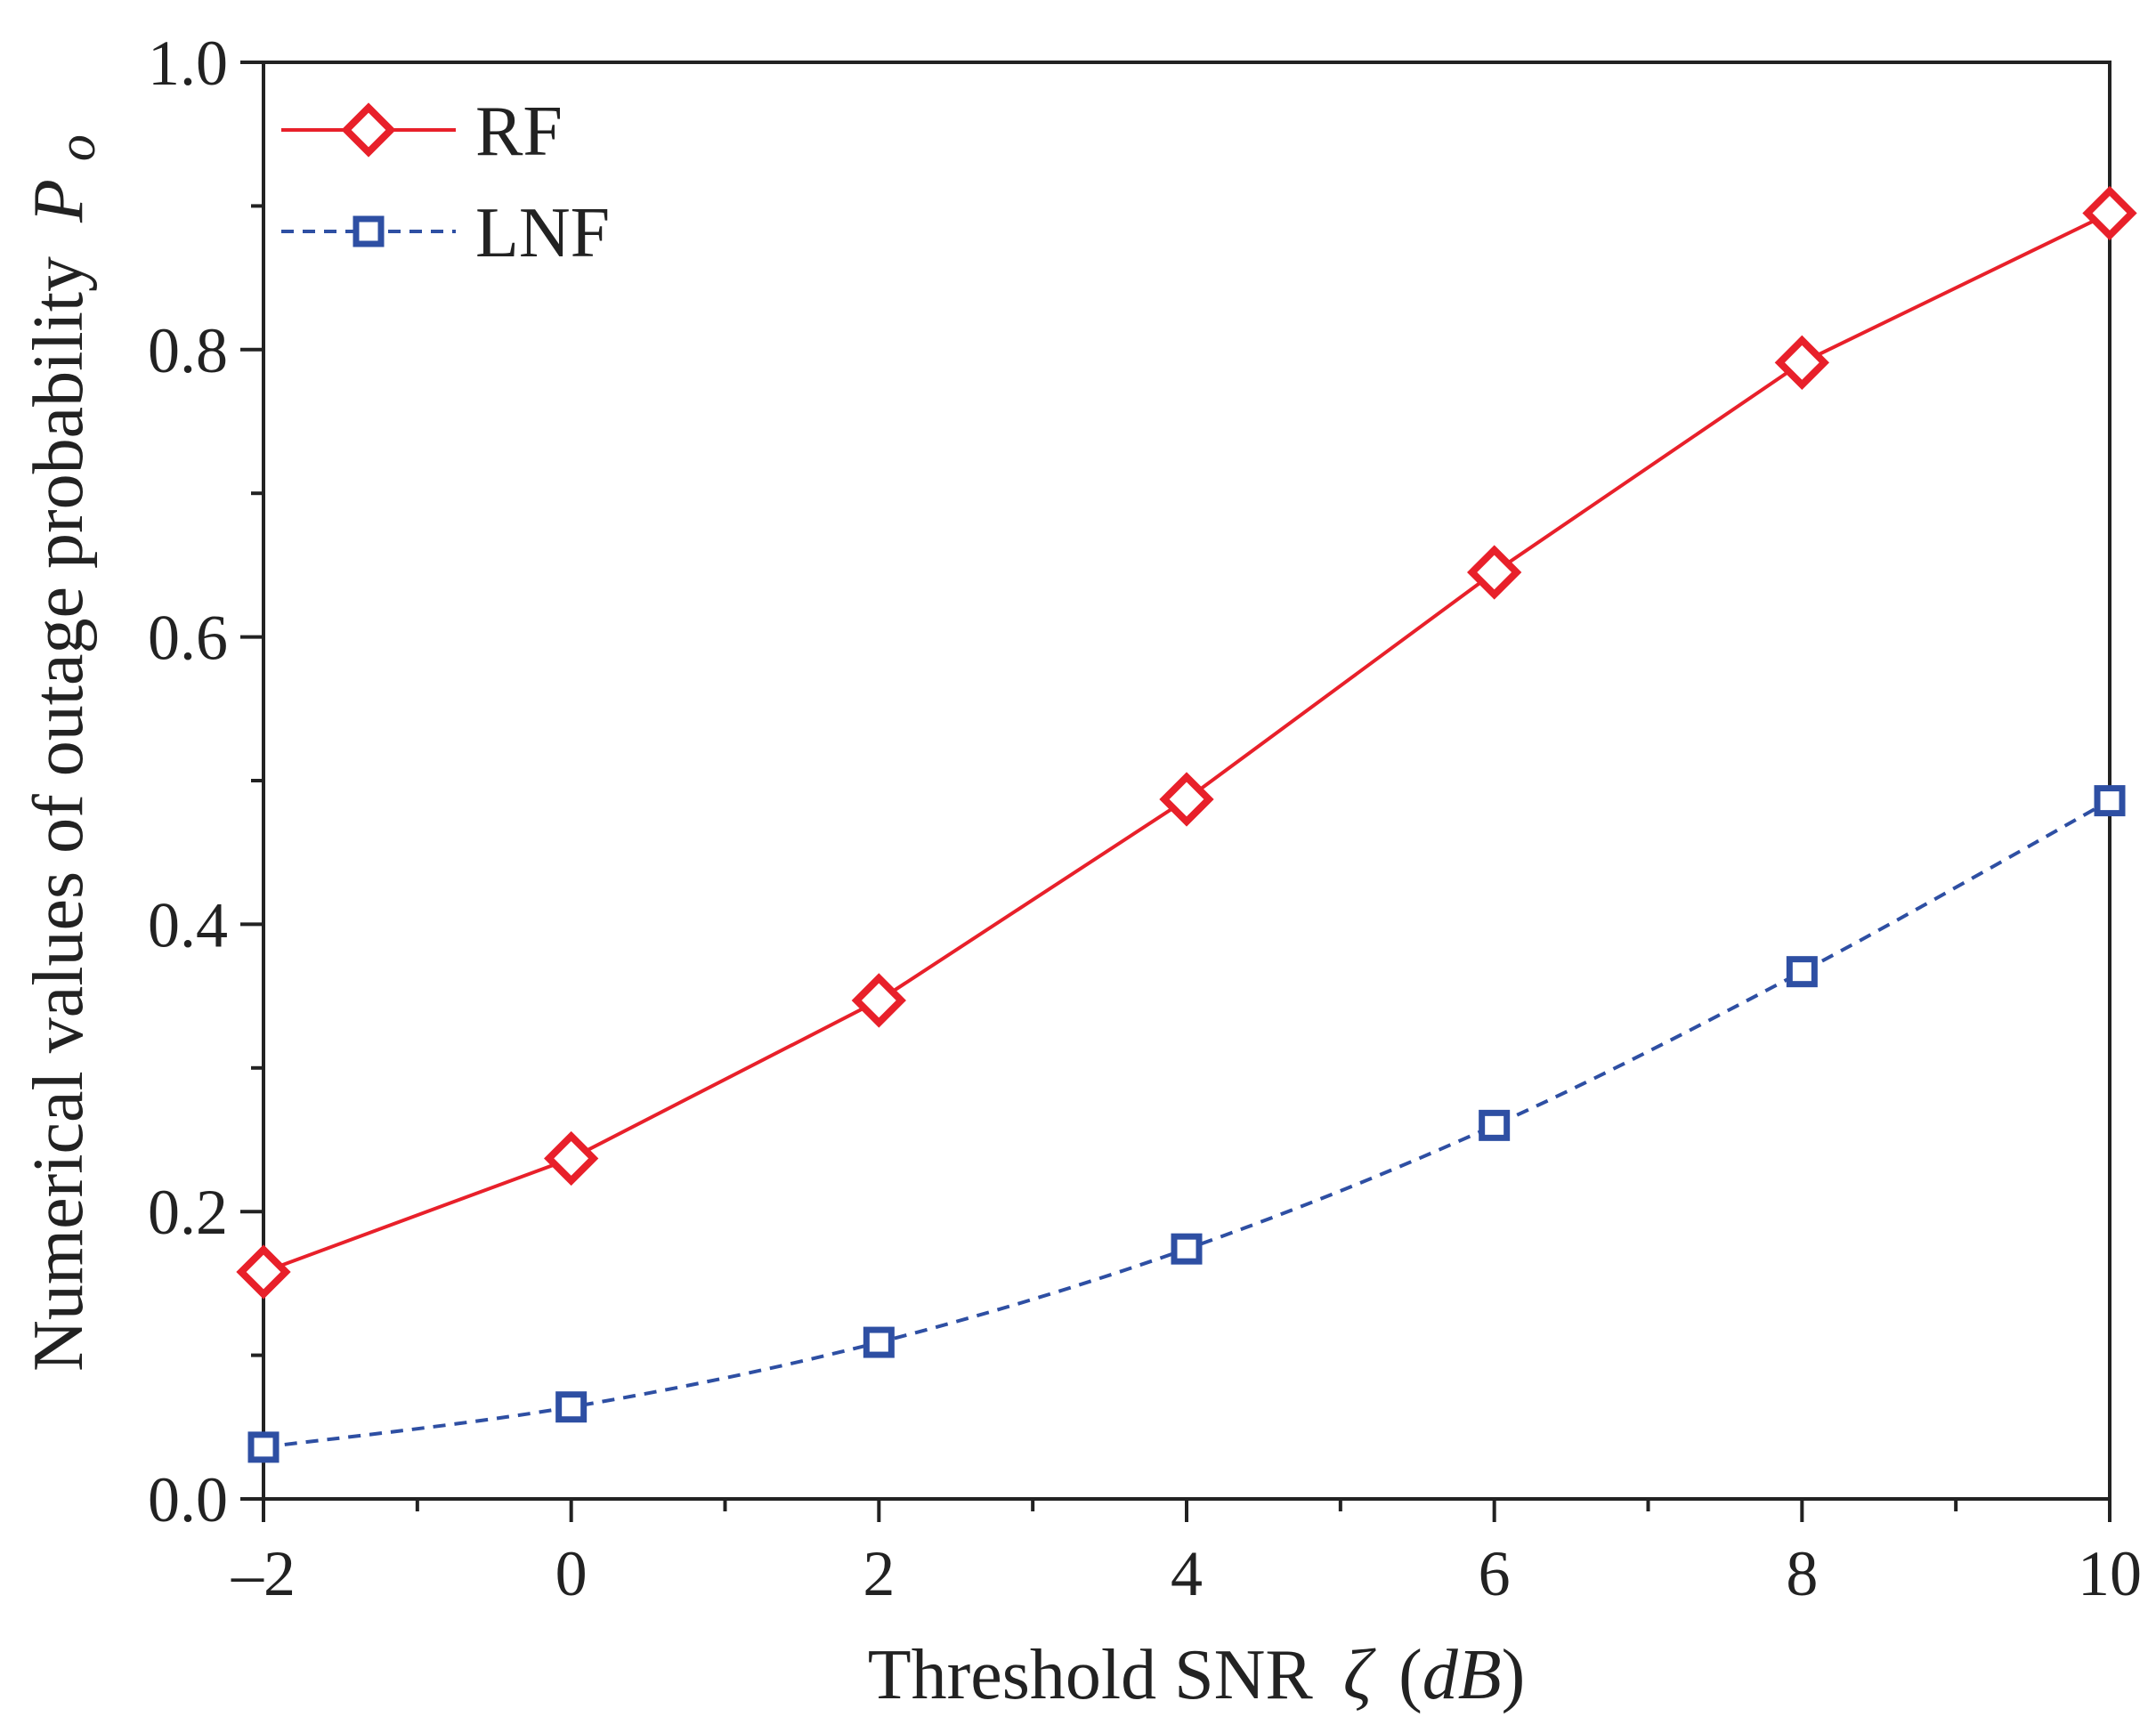 The height and width of the screenshot is (1725, 2156). I want to click on y-tick-label: 0.6, so click(188, 638).